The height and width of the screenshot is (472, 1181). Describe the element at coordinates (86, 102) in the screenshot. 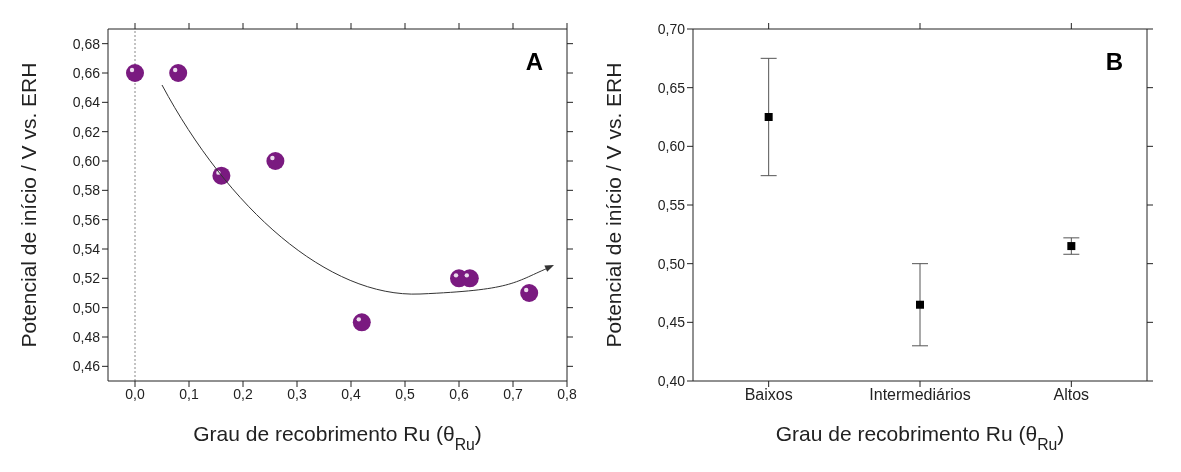

I see `y-tick-label: 0,64` at that location.